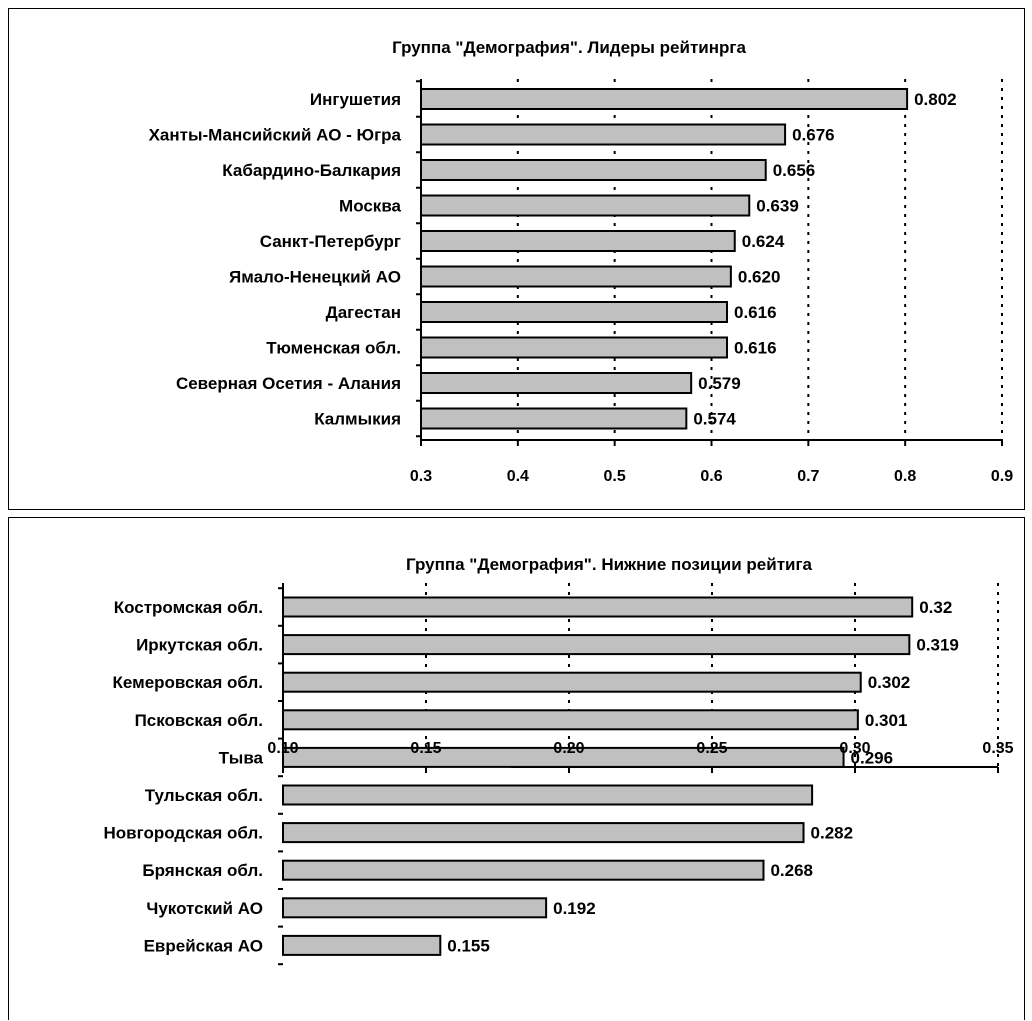  I want to click on data-label: 0.192, so click(574, 908).